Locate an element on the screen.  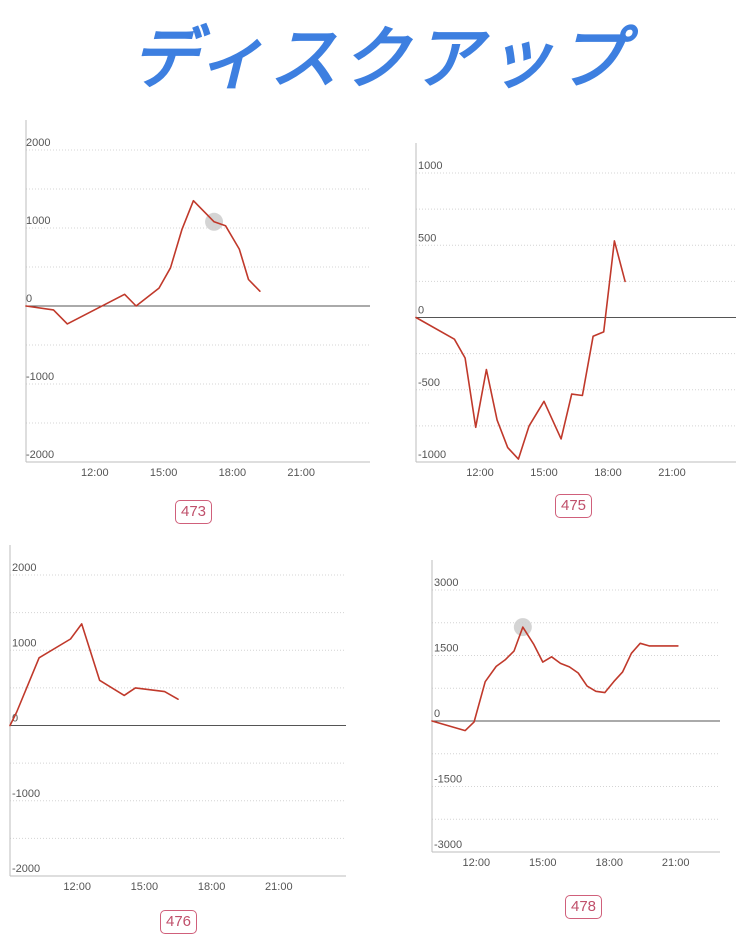
chart-label-475: 475 is located at coordinates (574, 506).